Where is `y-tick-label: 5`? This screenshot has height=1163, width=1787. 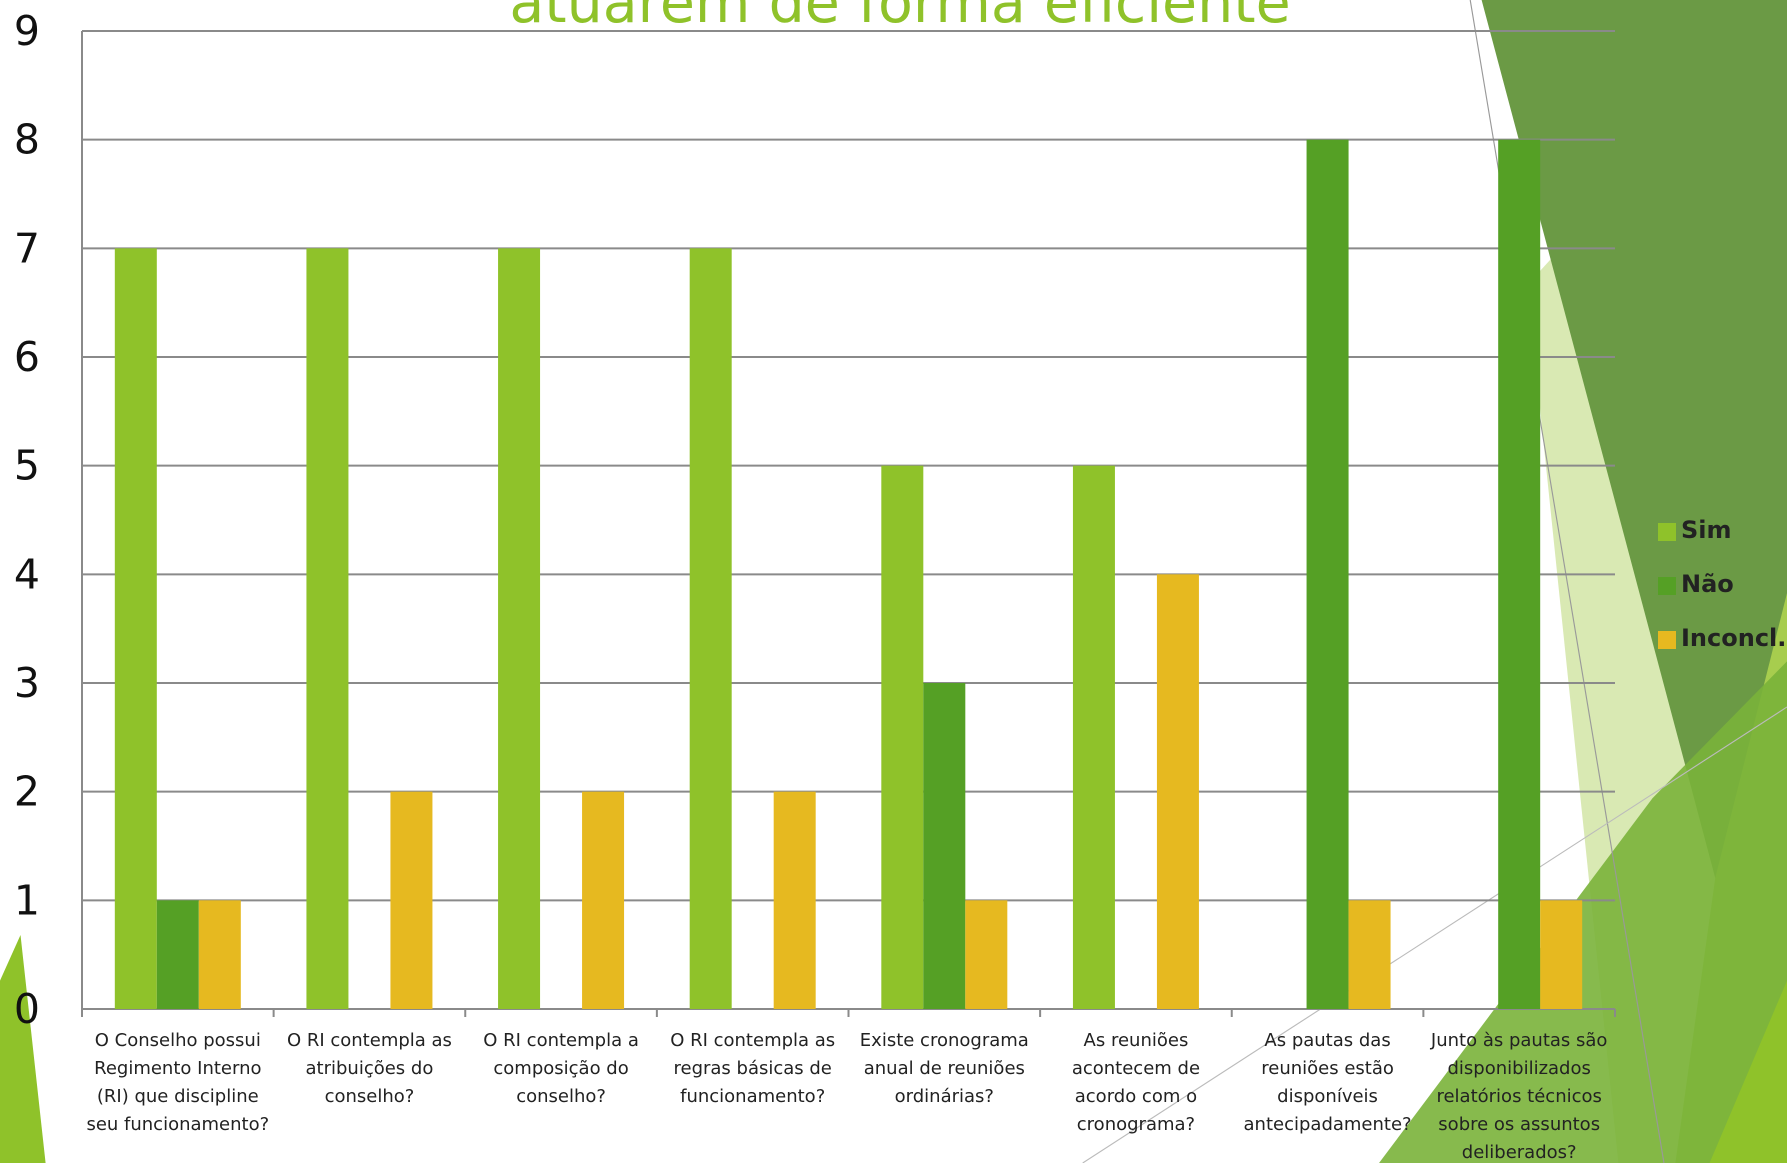 y-tick-label: 5 is located at coordinates (27, 466).